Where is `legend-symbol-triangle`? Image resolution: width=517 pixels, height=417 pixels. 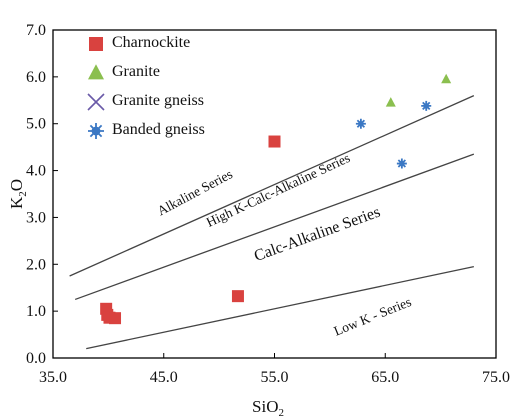 legend-symbol-triangle is located at coordinates (96, 72).